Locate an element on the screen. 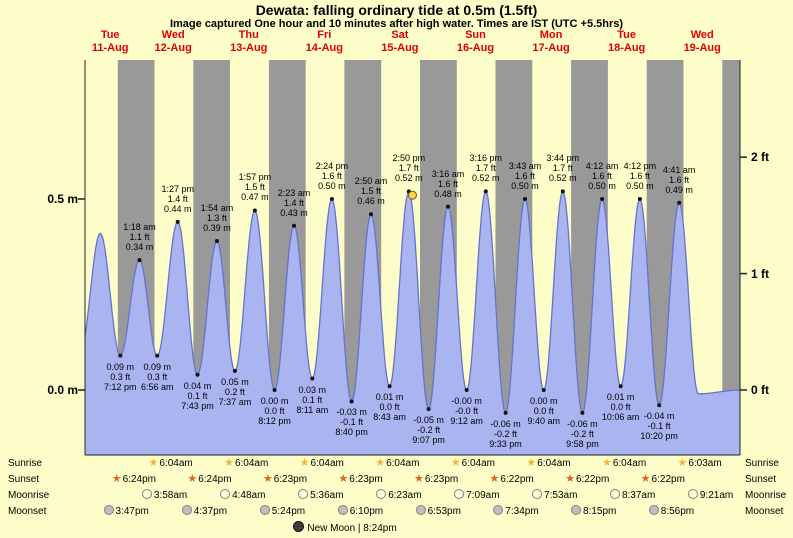 Image resolution: width=793 pixels, height=538 pixels. extreme-label-line: 1.4 ft is located at coordinates (294, 202).